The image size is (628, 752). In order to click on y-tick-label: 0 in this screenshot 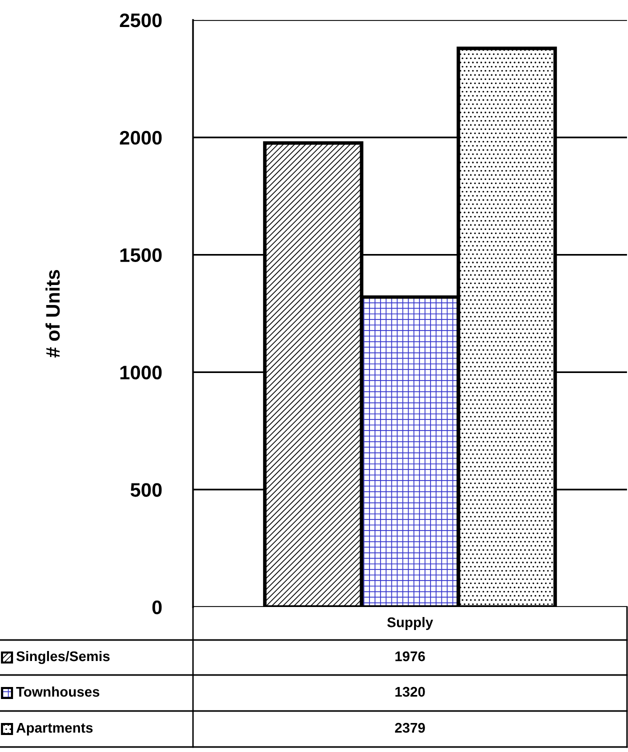, I will do `click(157, 607)`.